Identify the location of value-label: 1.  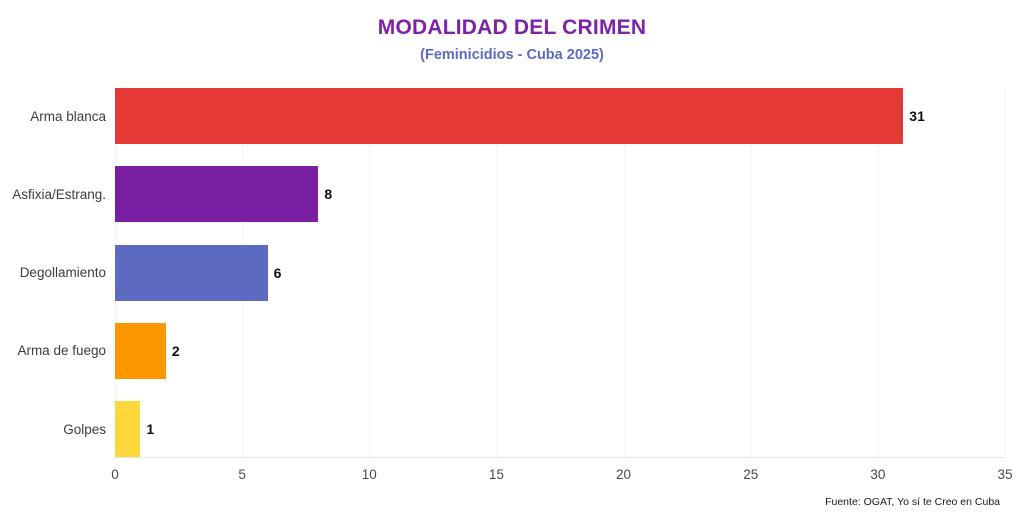
(150, 429).